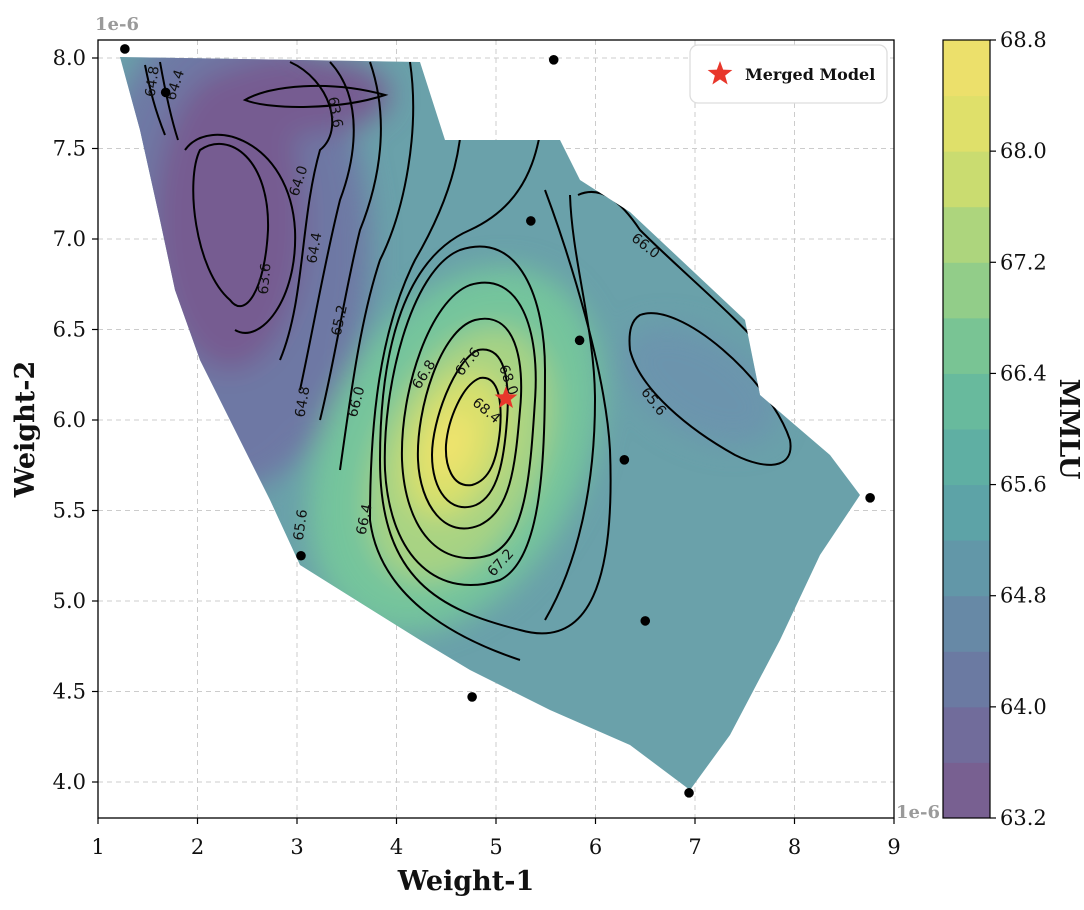  I want to click on y-axis-ticks: 4.0 4.5 5.0 5.5 6.0 6.5 7.0 7.5 8.0, so click(75, 420).